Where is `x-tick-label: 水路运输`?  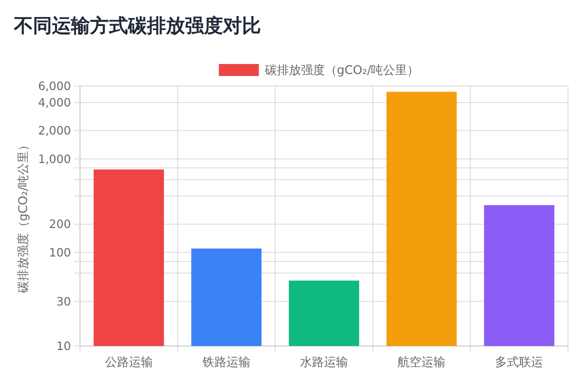 x-tick-label: 水路运输 is located at coordinates (324, 362).